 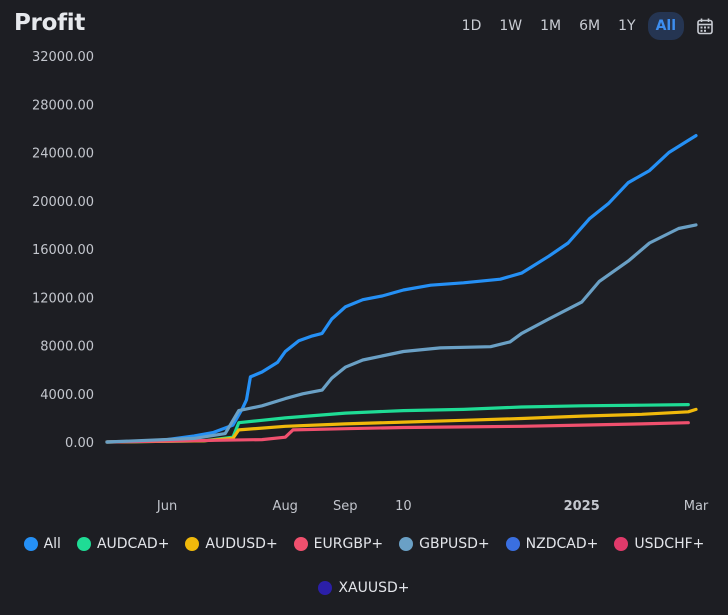 What do you see at coordinates (285, 506) in the screenshot?
I see `x-tick-label: Aug` at bounding box center [285, 506].